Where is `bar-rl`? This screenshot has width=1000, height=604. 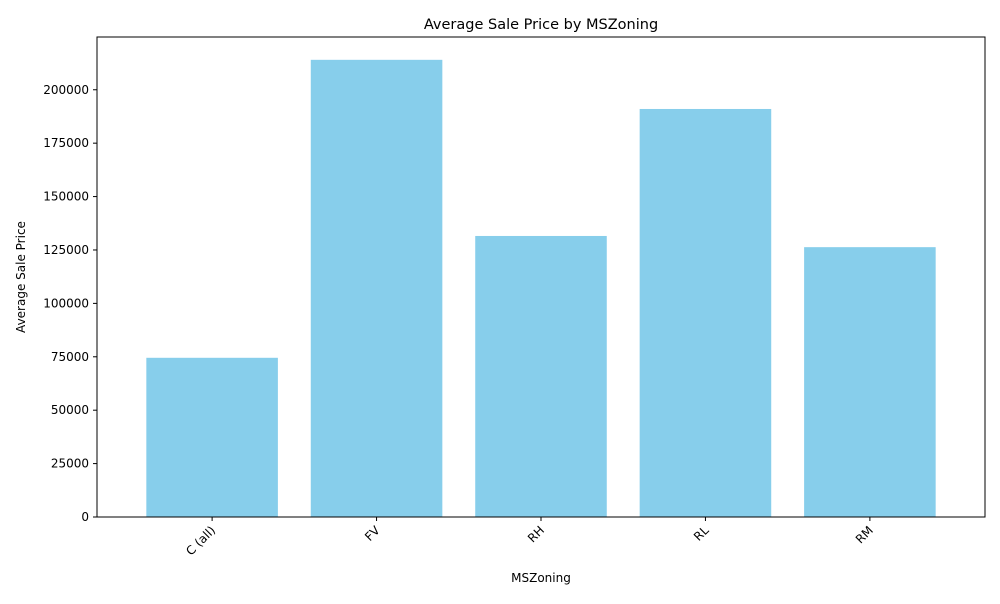
bar-rl is located at coordinates (705, 312).